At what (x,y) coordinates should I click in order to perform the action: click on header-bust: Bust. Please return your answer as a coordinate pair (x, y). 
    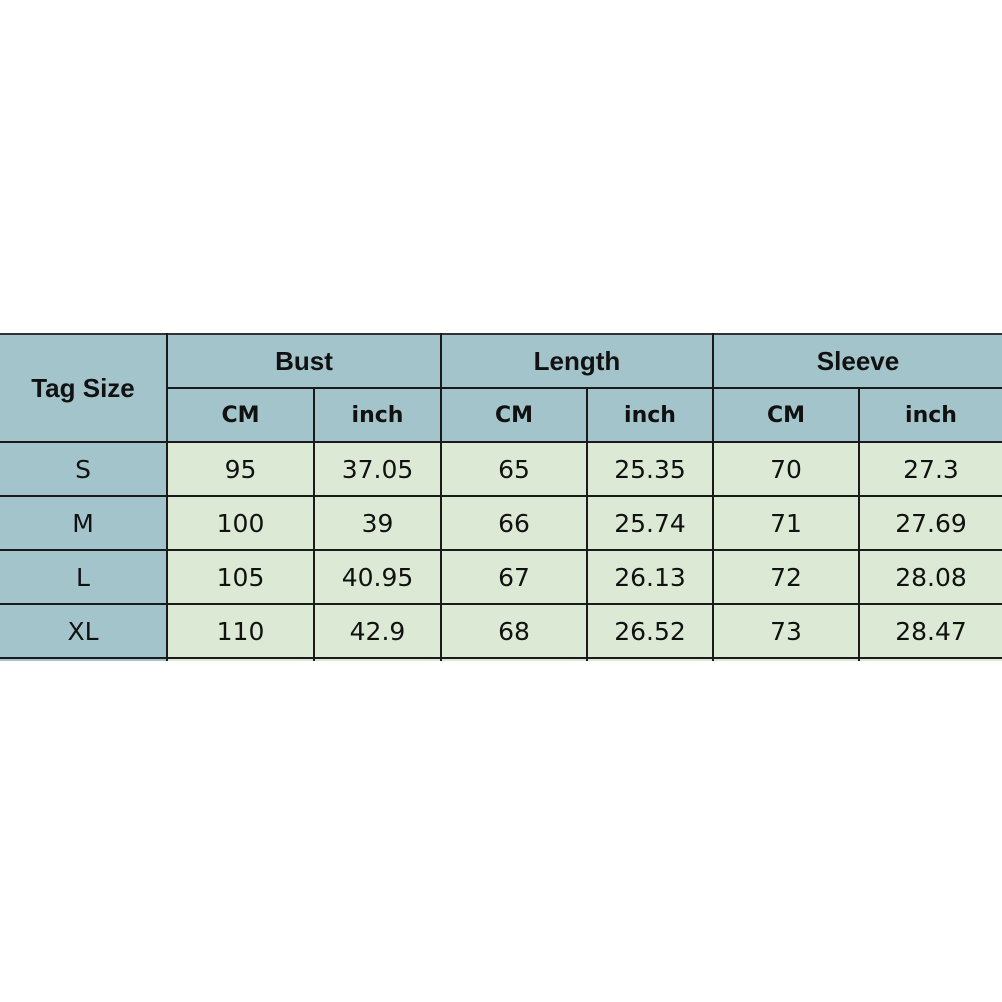
    Looking at the image, I should click on (304, 361).